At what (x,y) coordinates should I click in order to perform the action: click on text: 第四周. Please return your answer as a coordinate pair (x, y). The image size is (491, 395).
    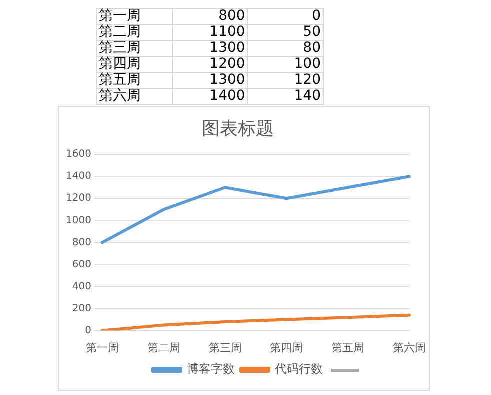
    Looking at the image, I should click on (134, 64).